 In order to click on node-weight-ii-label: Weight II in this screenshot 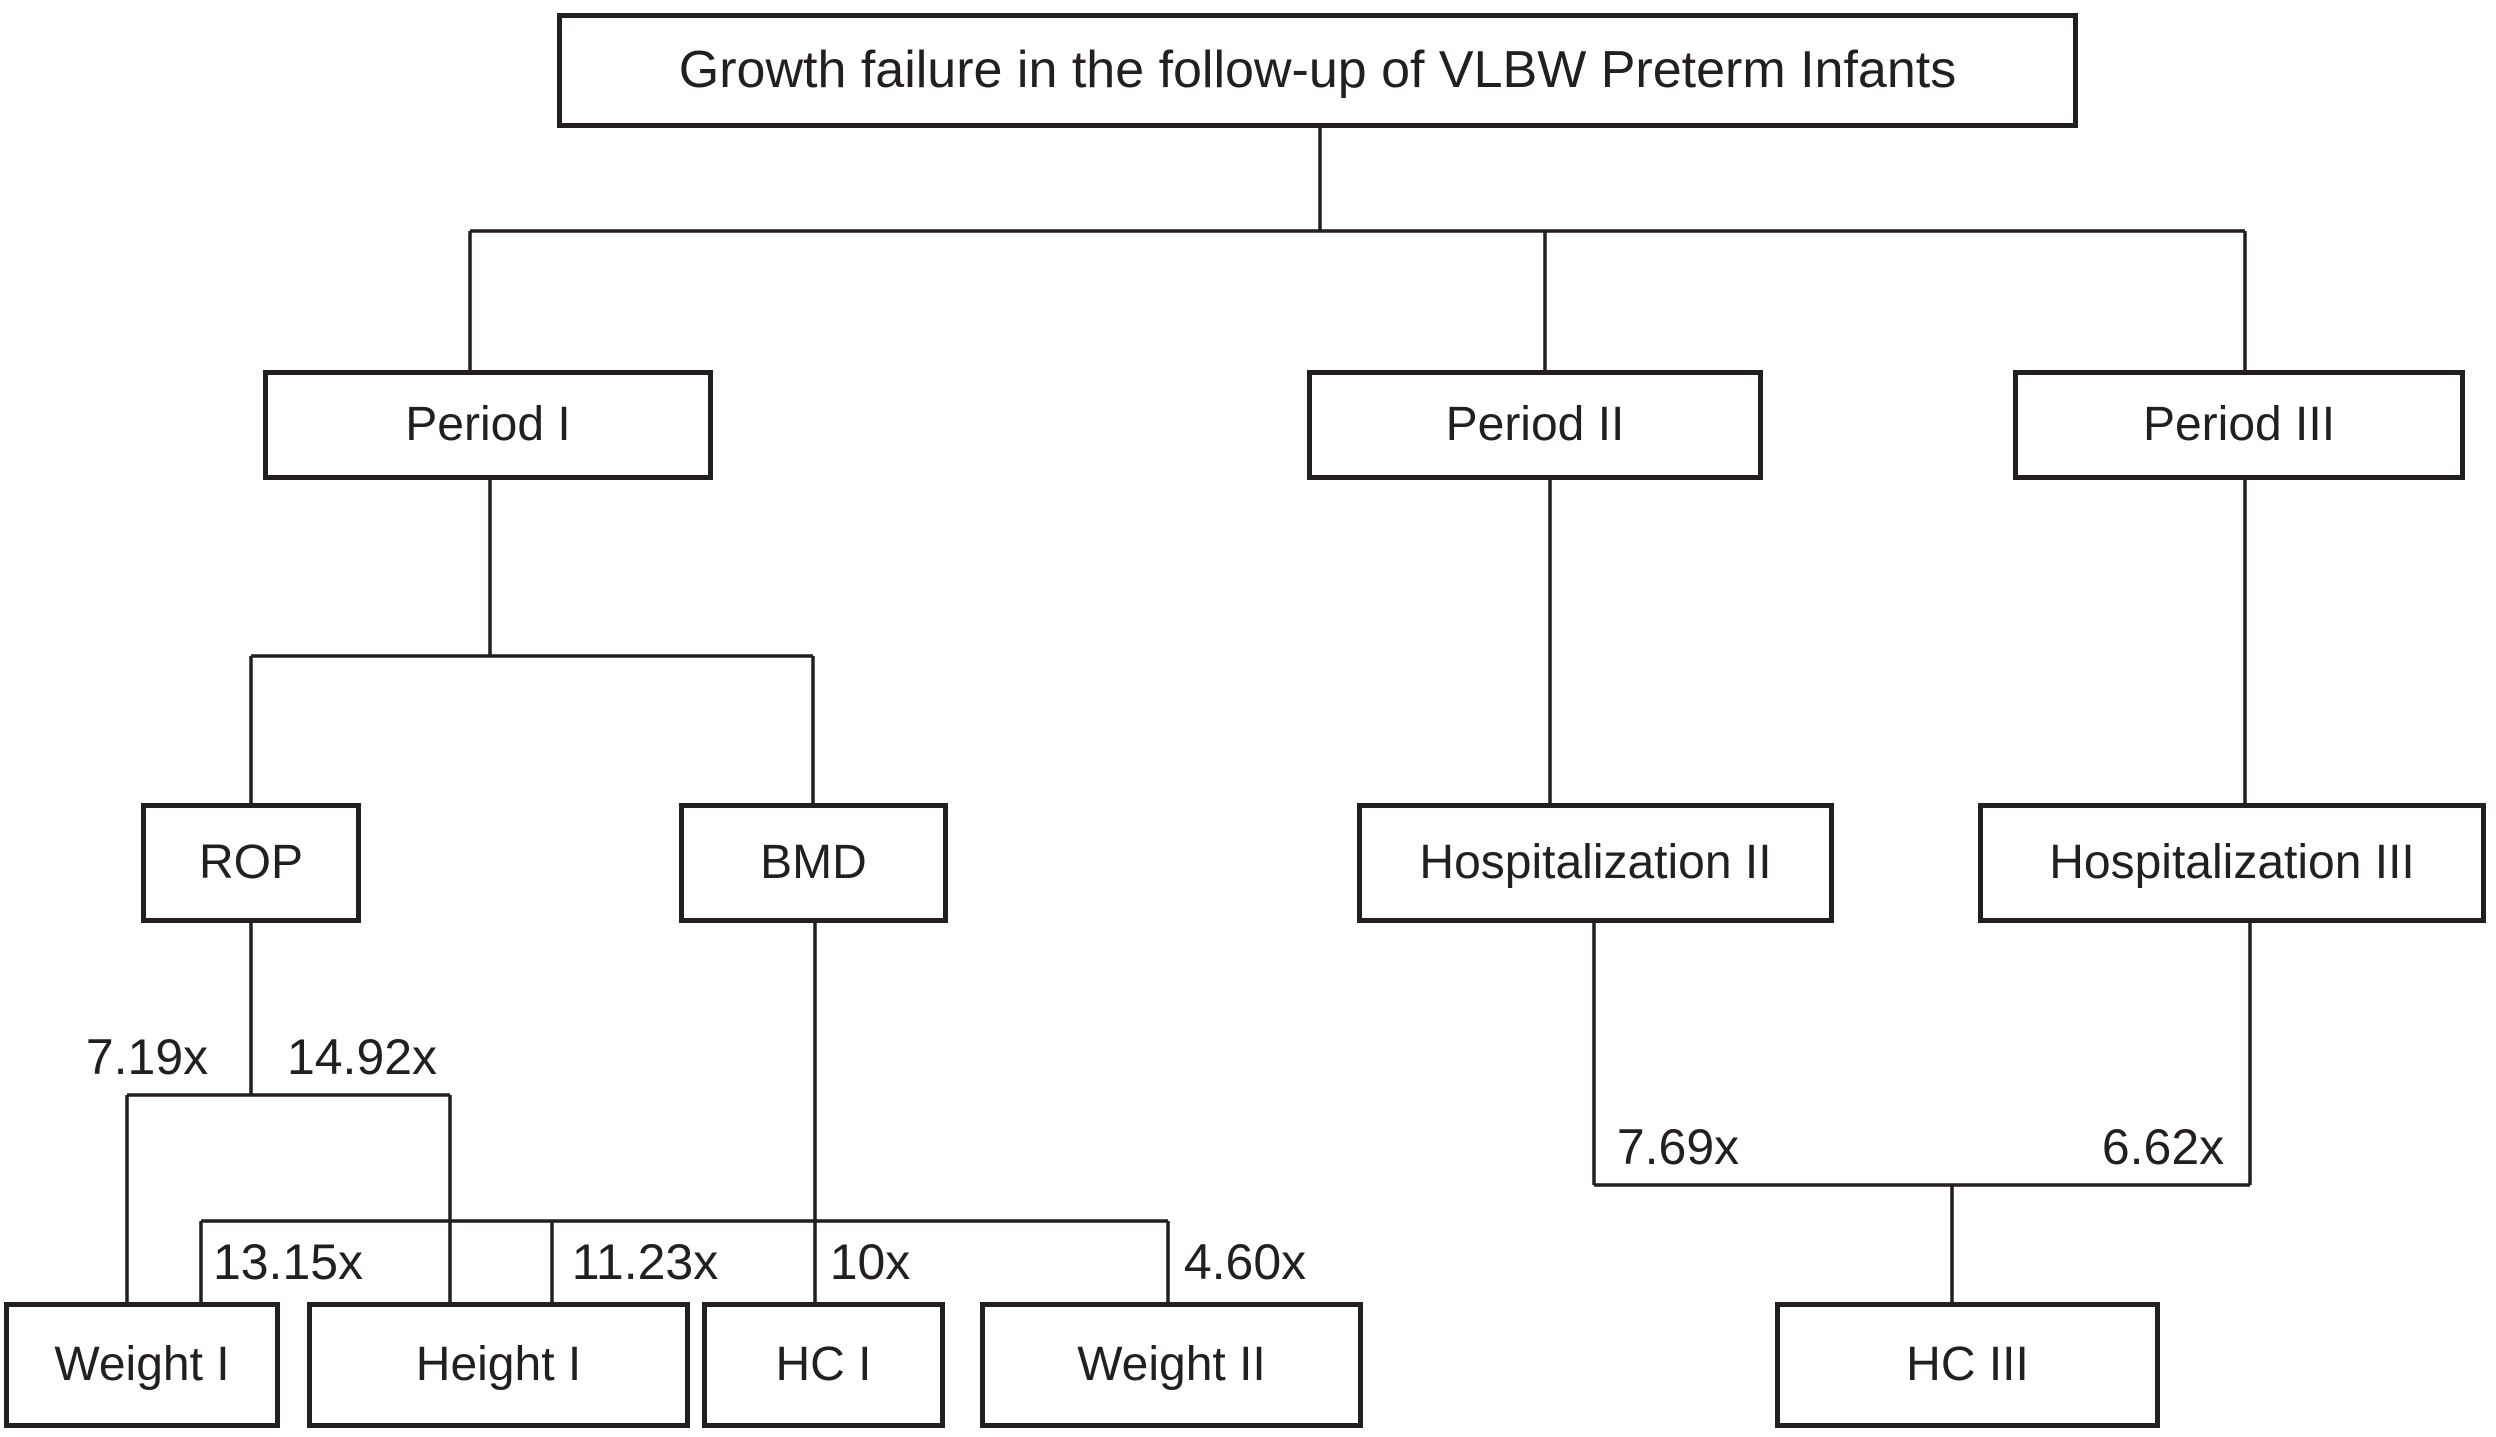, I will do `click(1171, 1364)`.